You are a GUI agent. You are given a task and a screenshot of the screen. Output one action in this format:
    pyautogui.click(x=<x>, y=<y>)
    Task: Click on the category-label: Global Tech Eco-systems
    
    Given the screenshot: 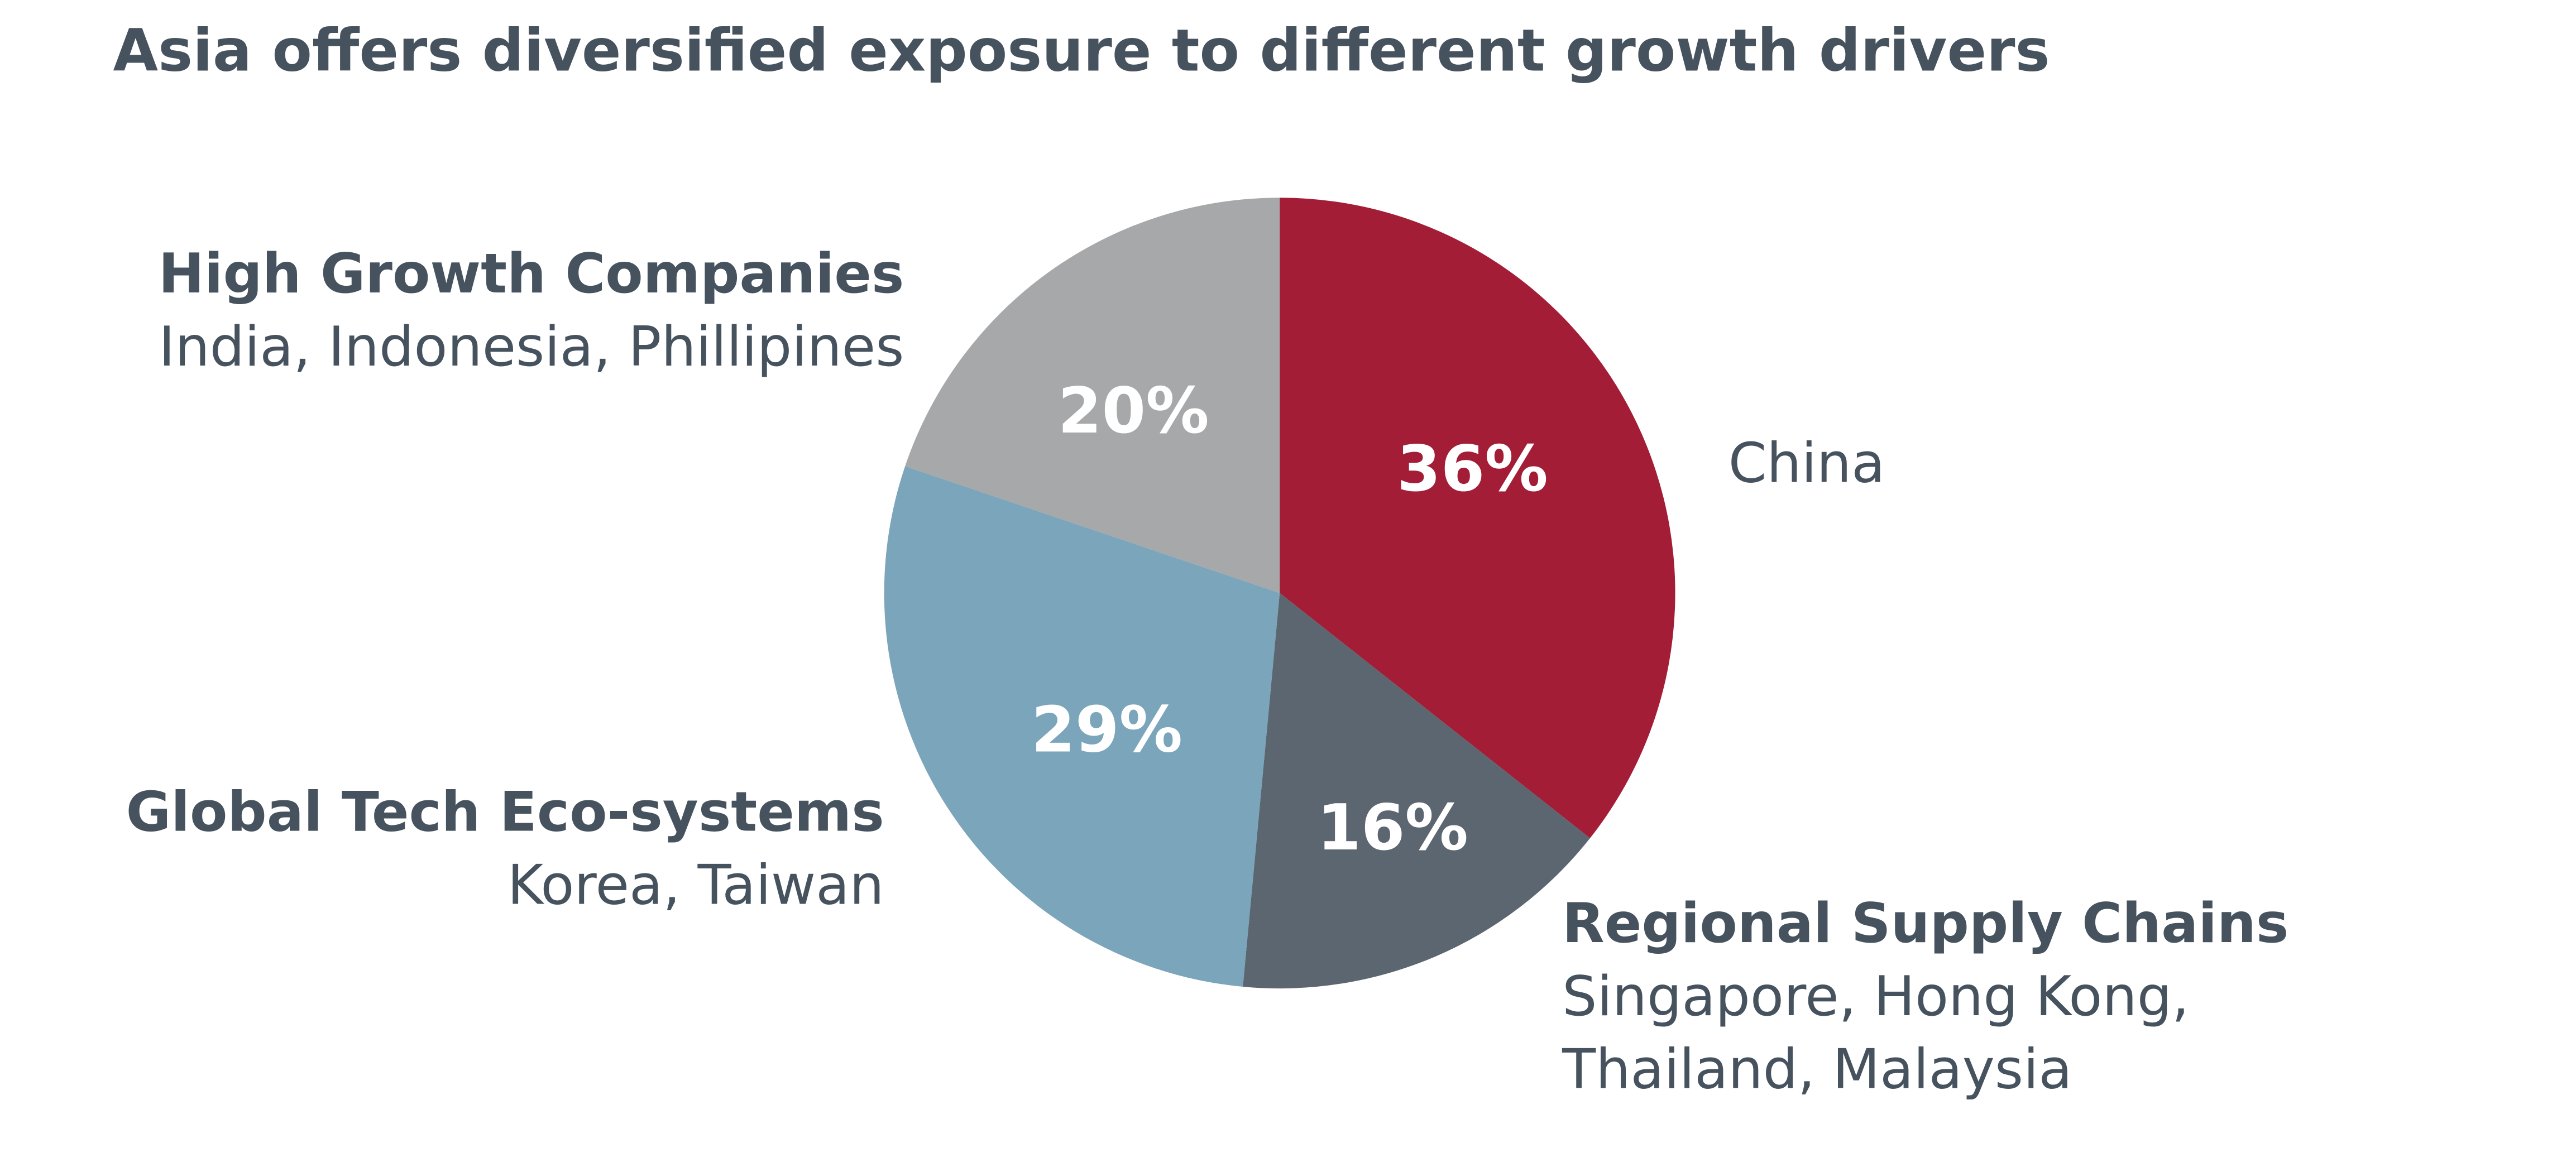 What is the action you would take?
    pyautogui.click(x=505, y=812)
    